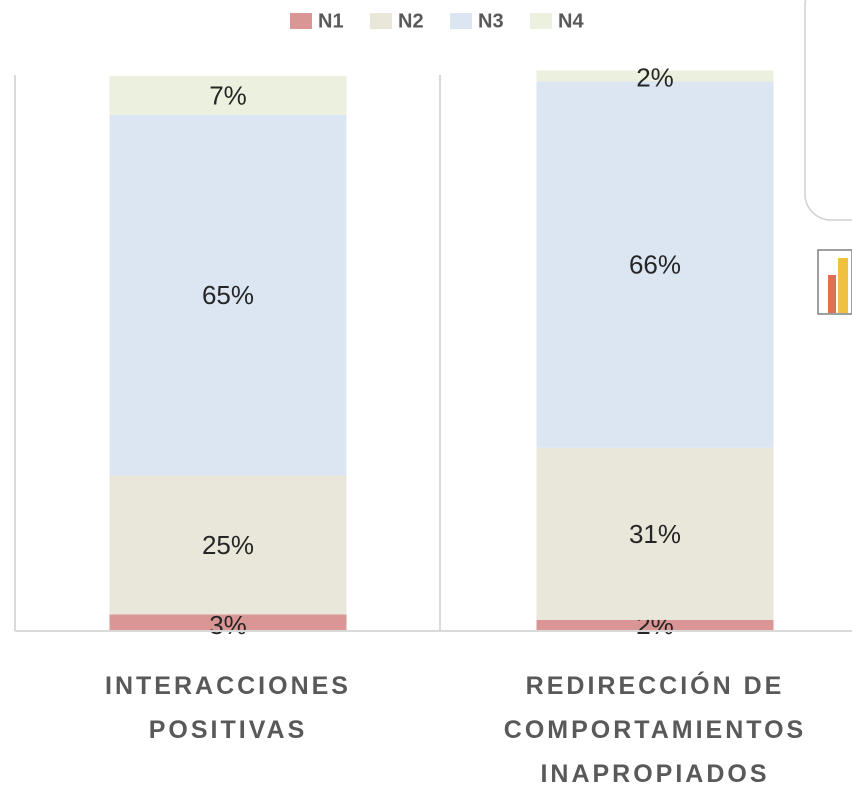 This screenshot has width=852, height=796. I want to click on legend-label: N2, so click(411, 21).